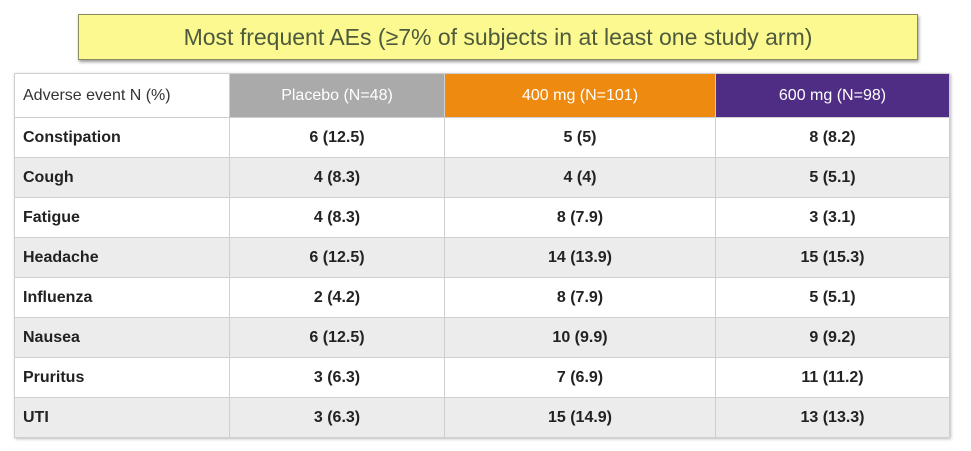 The height and width of the screenshot is (451, 971). What do you see at coordinates (122, 377) in the screenshot?
I see `cell-event: Pruritus` at bounding box center [122, 377].